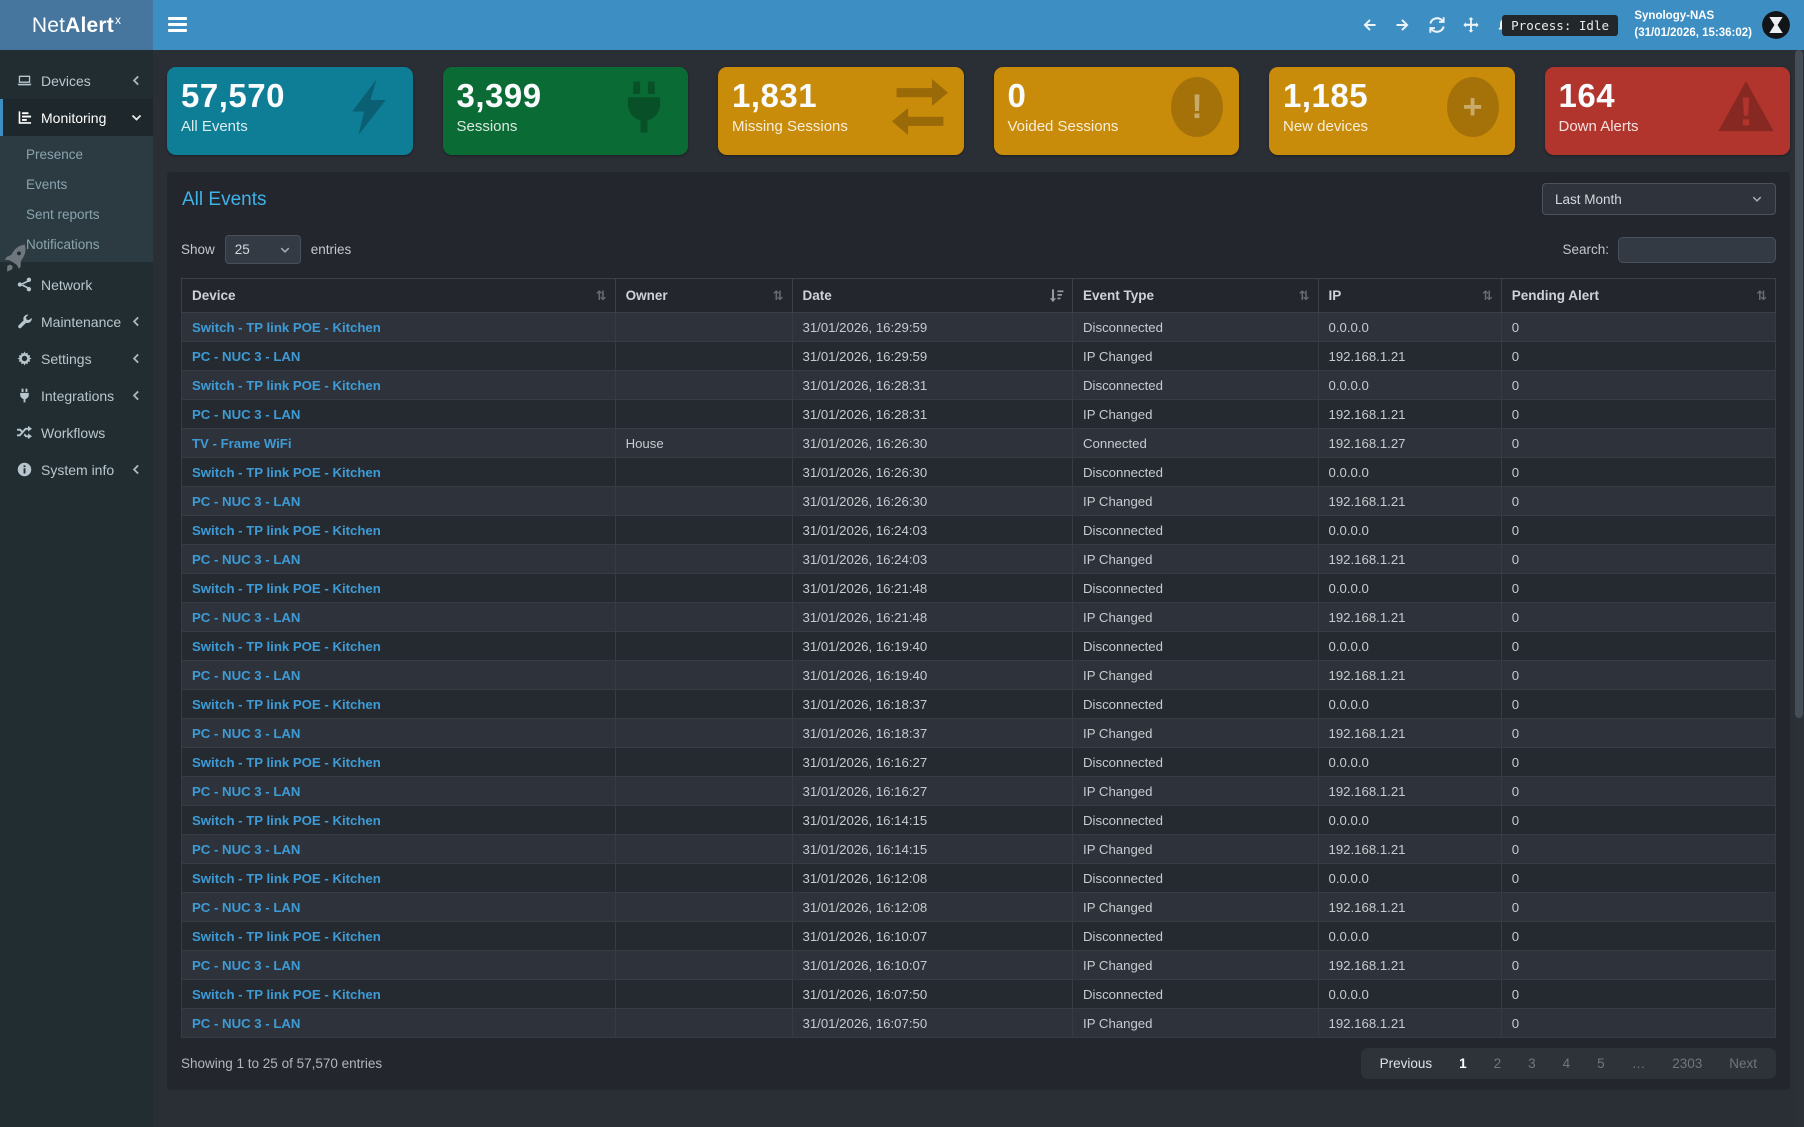  I want to click on stat-card-sessions: 3,399 Sessions, so click(565, 111).